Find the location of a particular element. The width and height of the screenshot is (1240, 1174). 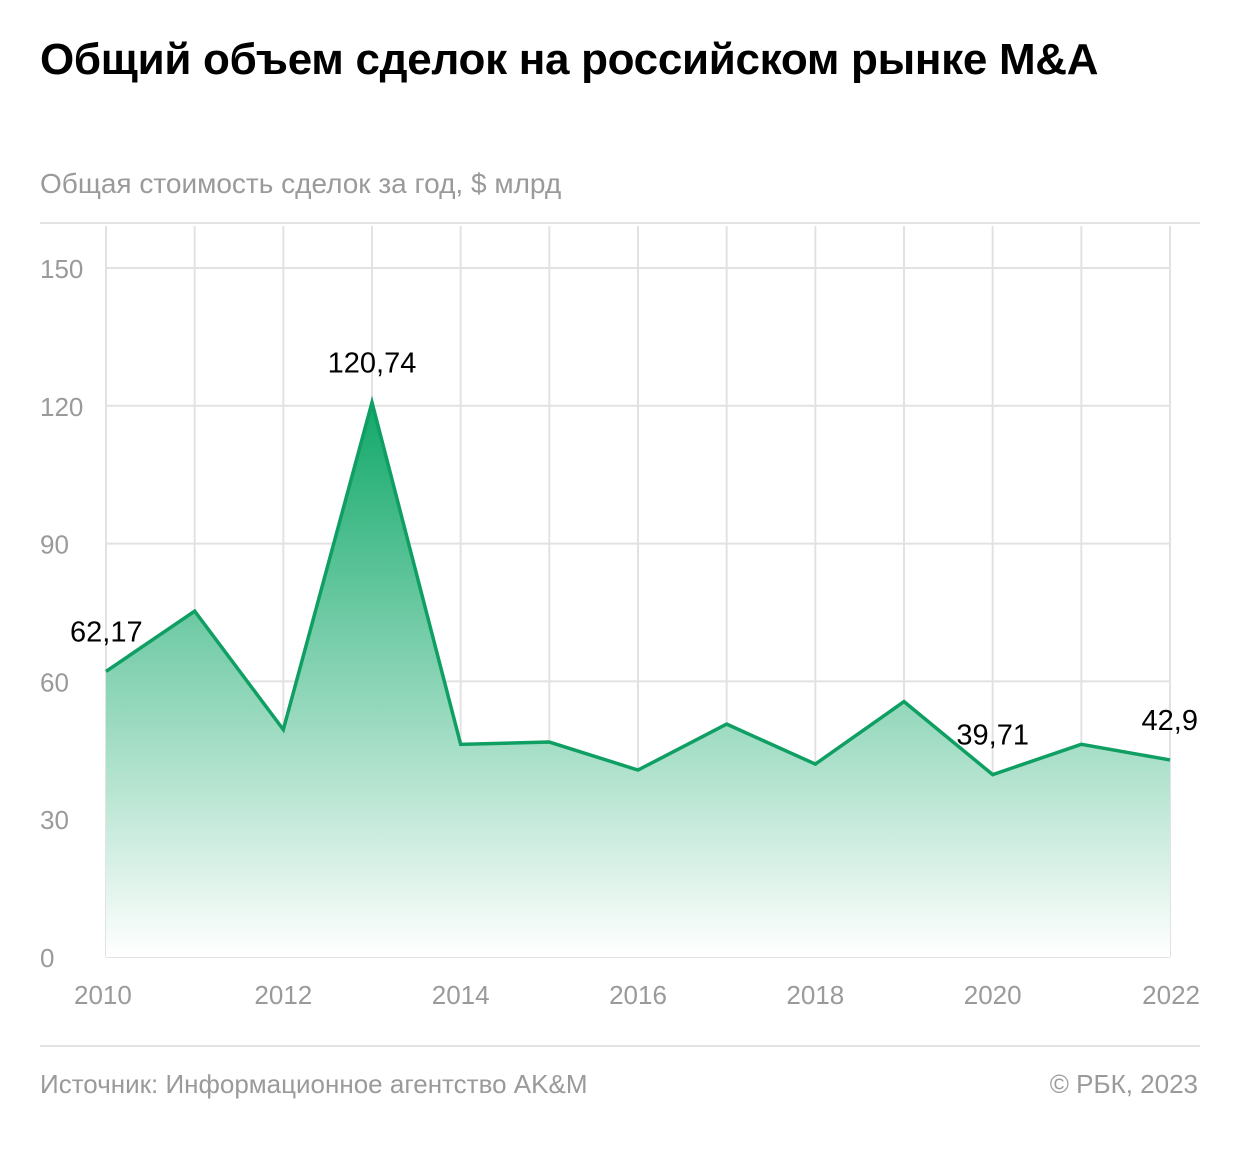

x-tick-label-2018: 2018 is located at coordinates (815, 995).